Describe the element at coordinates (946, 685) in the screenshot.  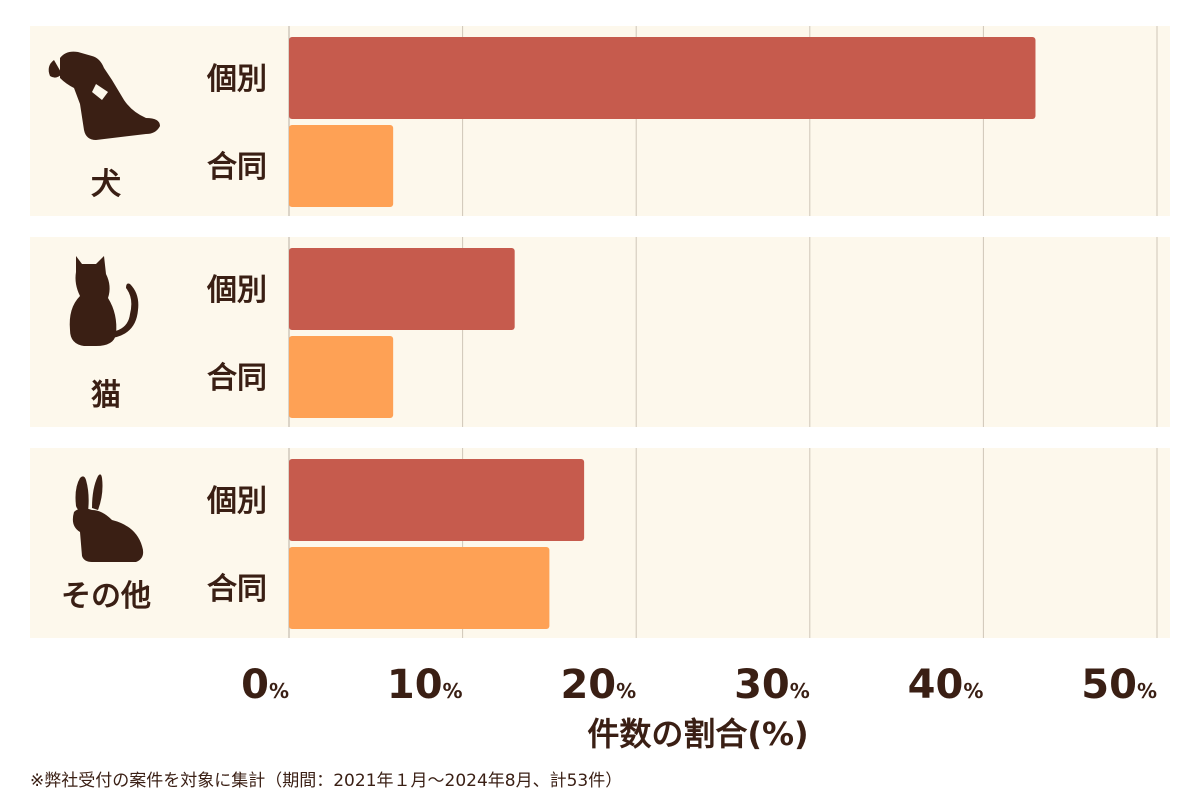
I see `tick-label: 40%` at that location.